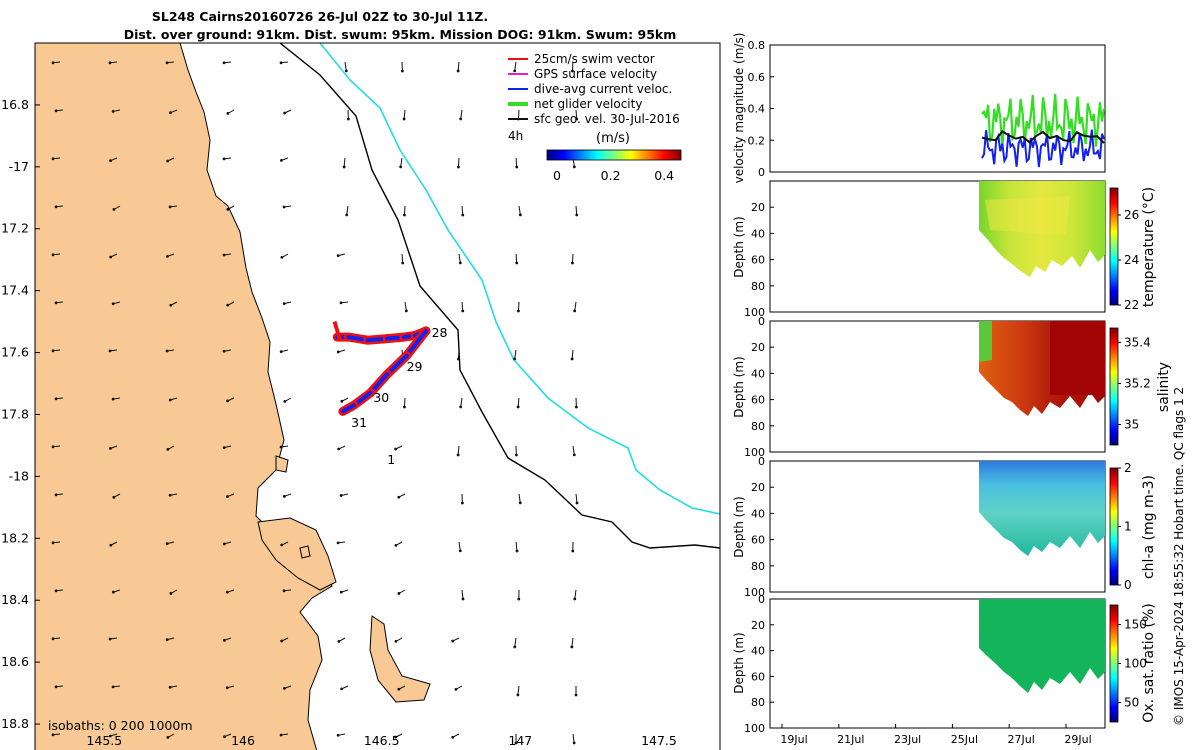  What do you see at coordinates (985, 341) in the screenshot?
I see `salinity-fresh-patch` at bounding box center [985, 341].